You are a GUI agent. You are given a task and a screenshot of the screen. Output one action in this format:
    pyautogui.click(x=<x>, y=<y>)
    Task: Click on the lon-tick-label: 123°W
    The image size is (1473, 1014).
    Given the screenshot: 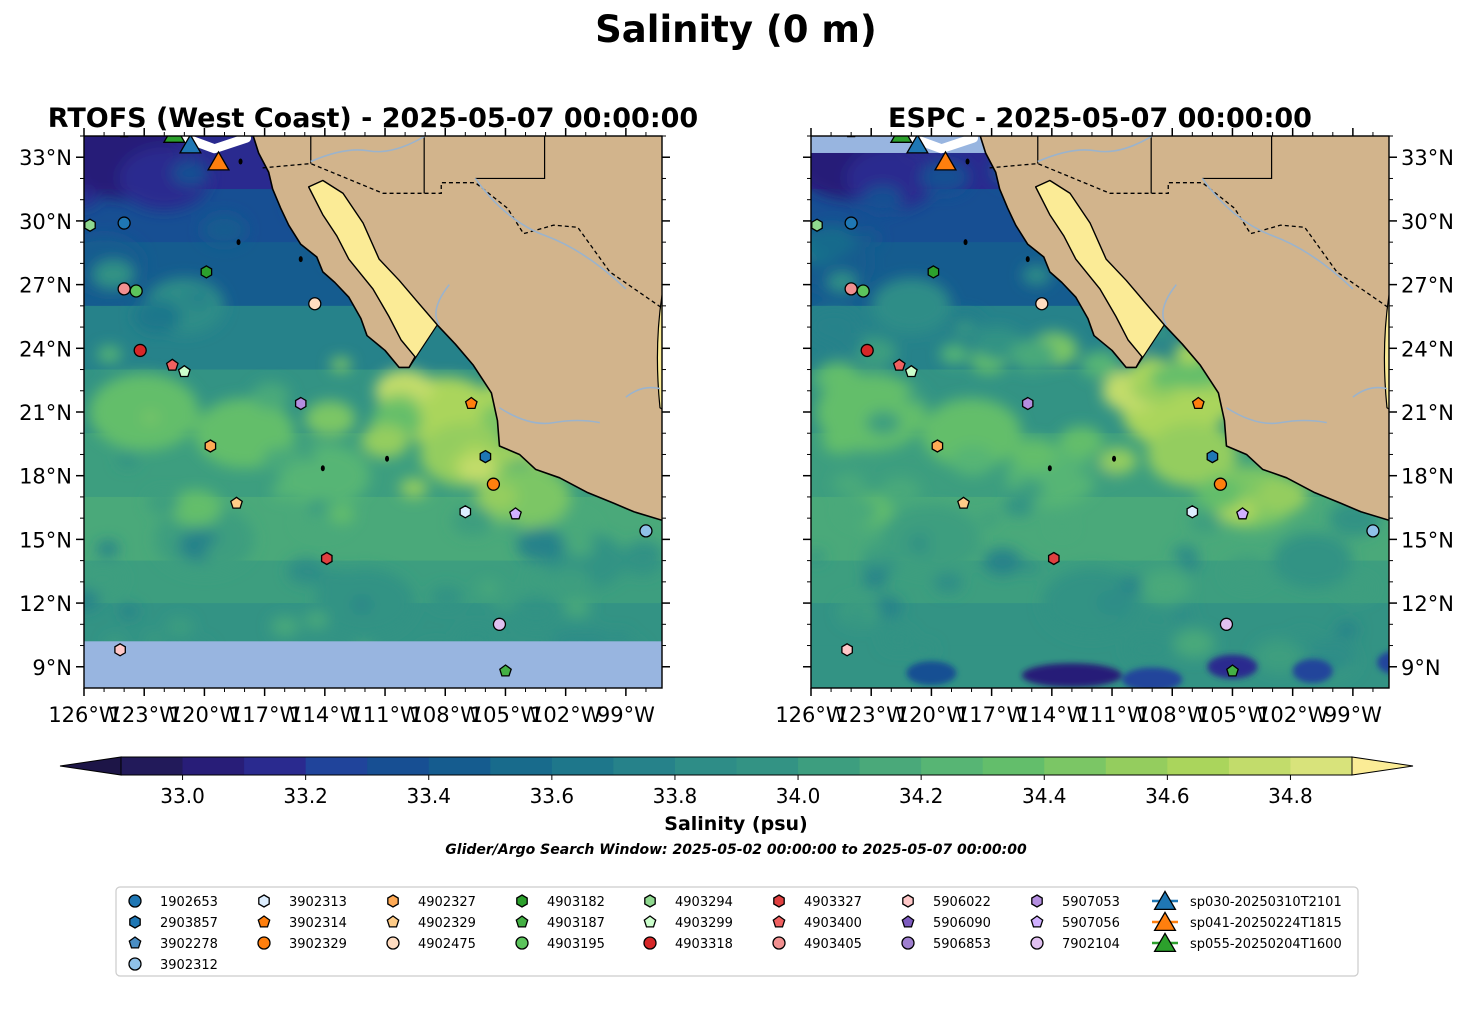 What is the action you would take?
    pyautogui.click(x=145, y=715)
    